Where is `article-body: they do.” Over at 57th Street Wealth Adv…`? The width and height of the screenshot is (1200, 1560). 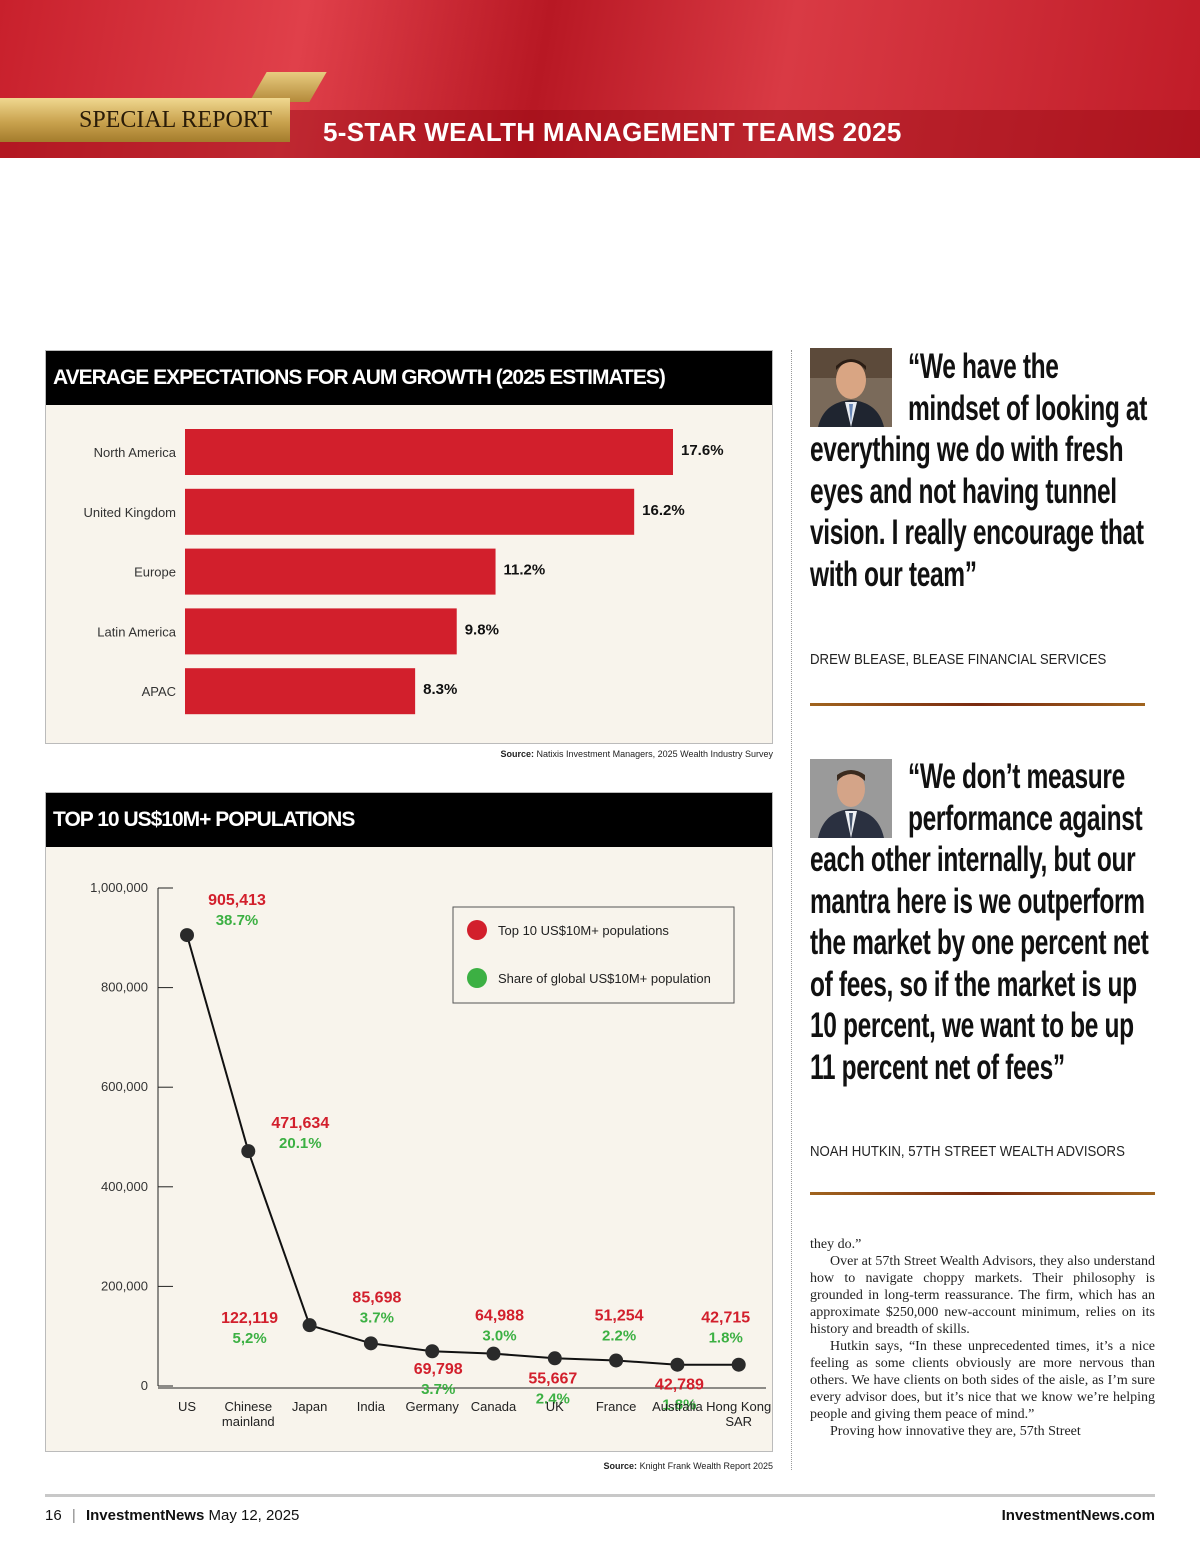 article-body: they do.” Over at 57th Street Wealth Adv… is located at coordinates (982, 1338).